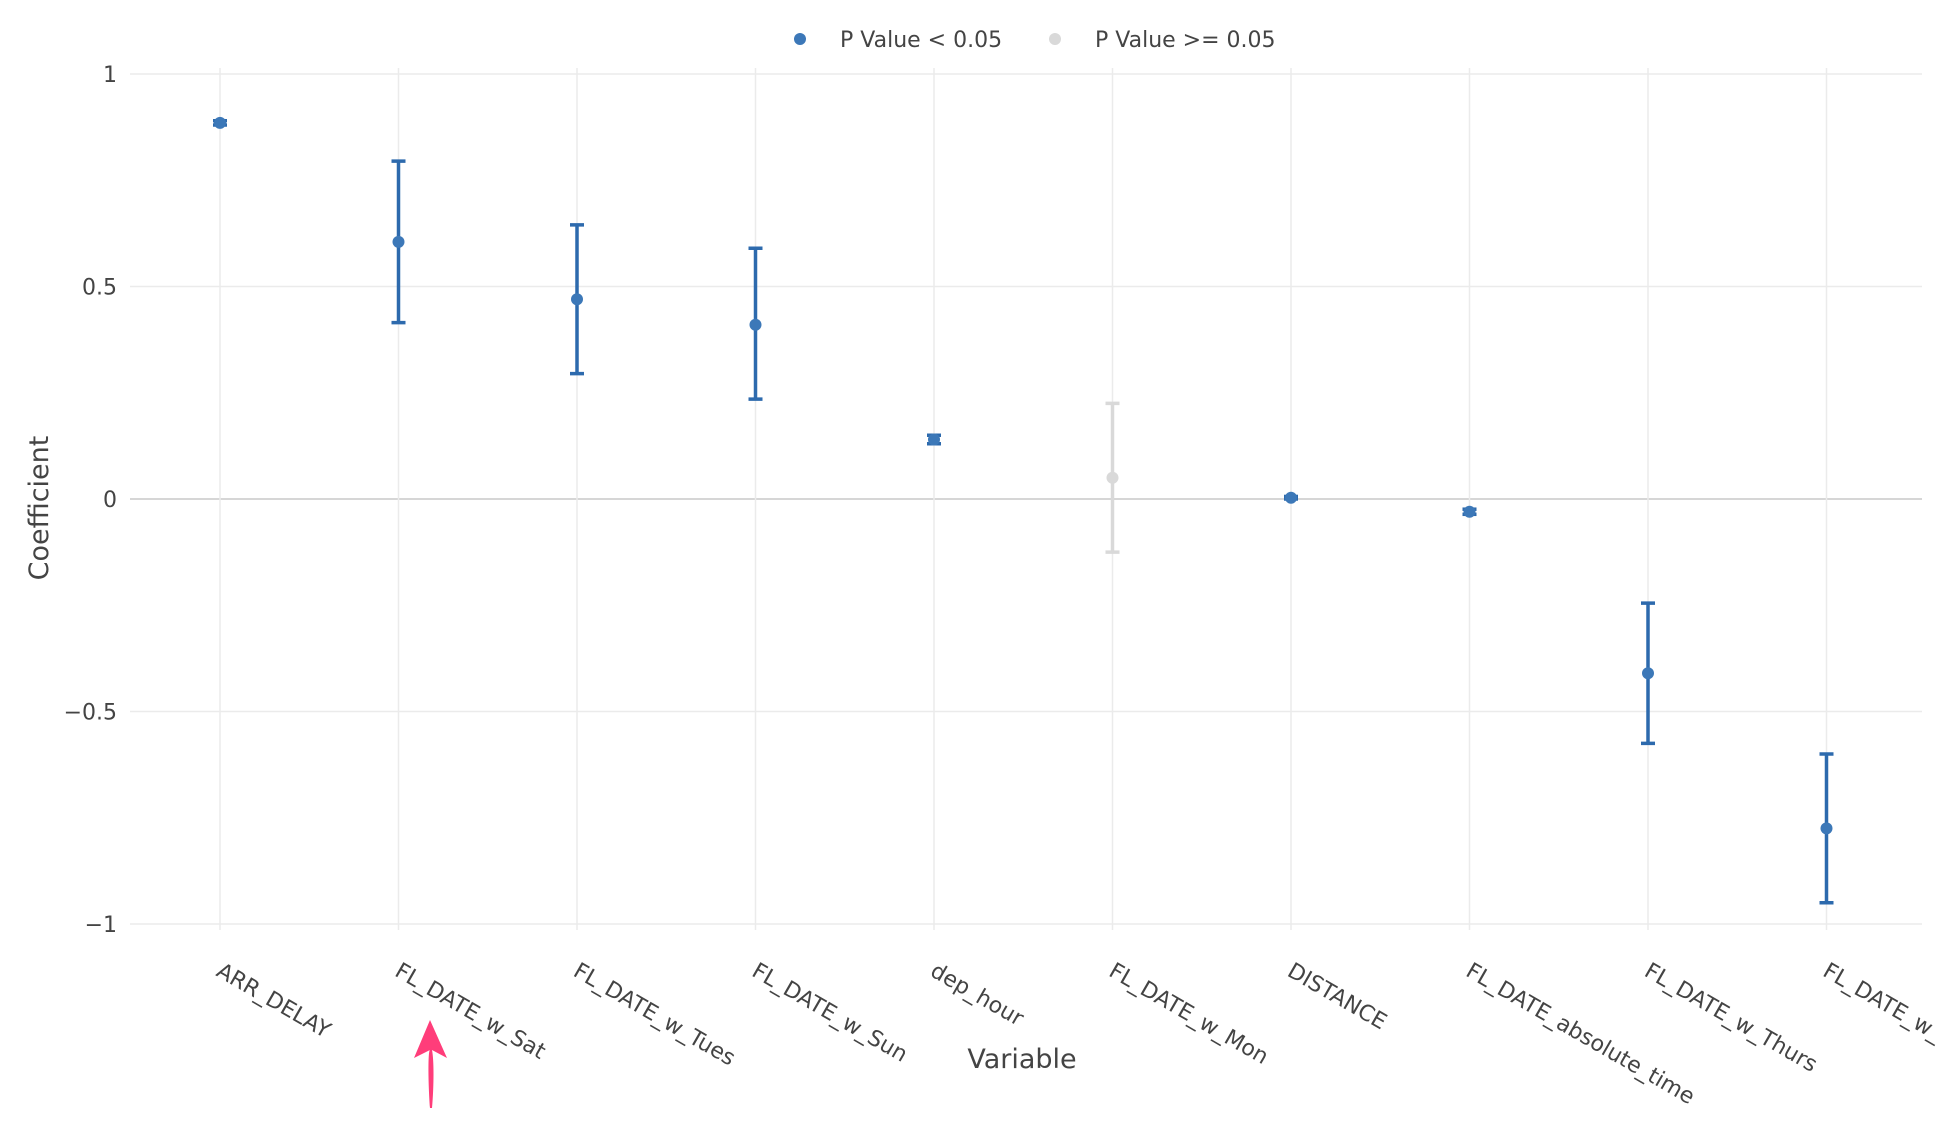 The height and width of the screenshot is (1134, 1936). Describe the element at coordinates (90, 500) in the screenshot. I see `y-axis-ticks: 1 0.5 0 −0.5 −1` at that location.